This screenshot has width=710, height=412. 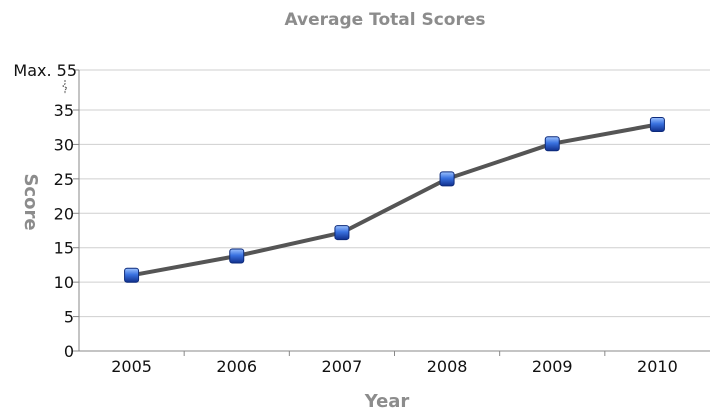 What do you see at coordinates (45, 211) in the screenshot?
I see `y-axis-tick-labels: 0 5 10 15 20 25 30 35 Max. 55` at bounding box center [45, 211].